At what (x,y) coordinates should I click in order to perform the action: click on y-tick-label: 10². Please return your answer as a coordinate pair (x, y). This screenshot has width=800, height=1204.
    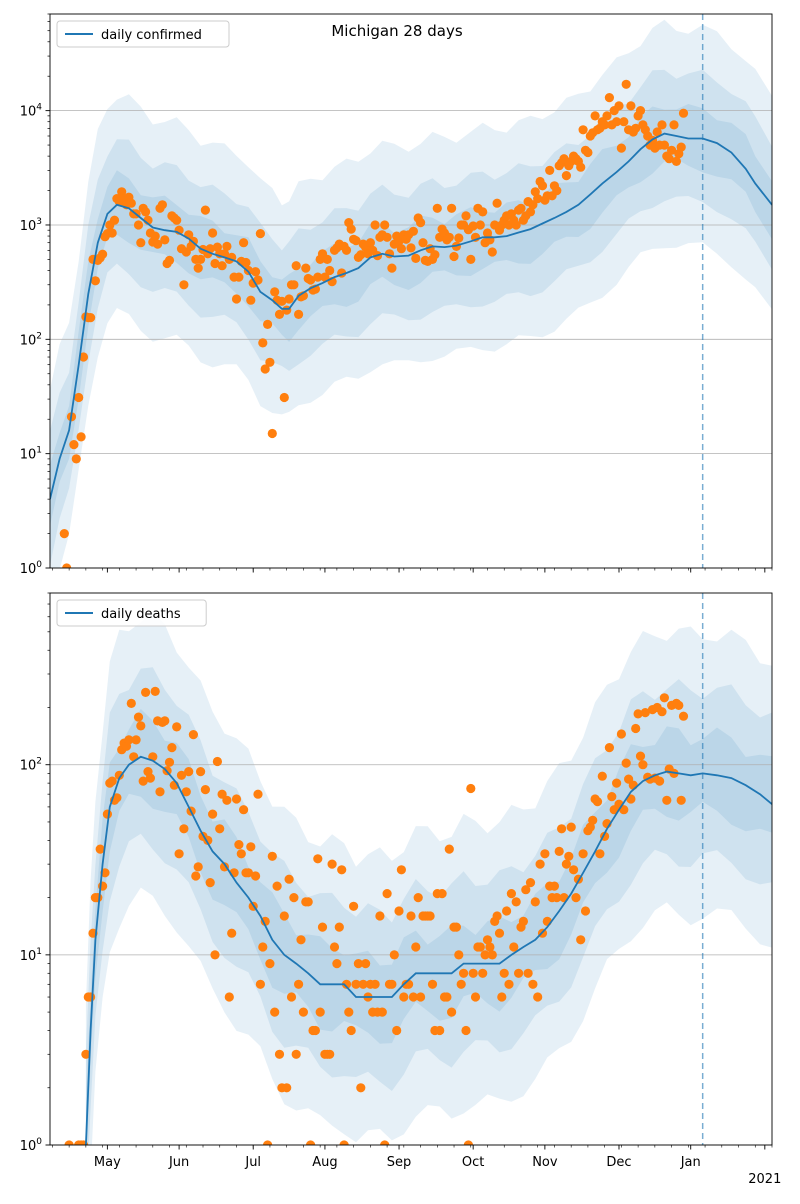
    Looking at the image, I should click on (31, 765).